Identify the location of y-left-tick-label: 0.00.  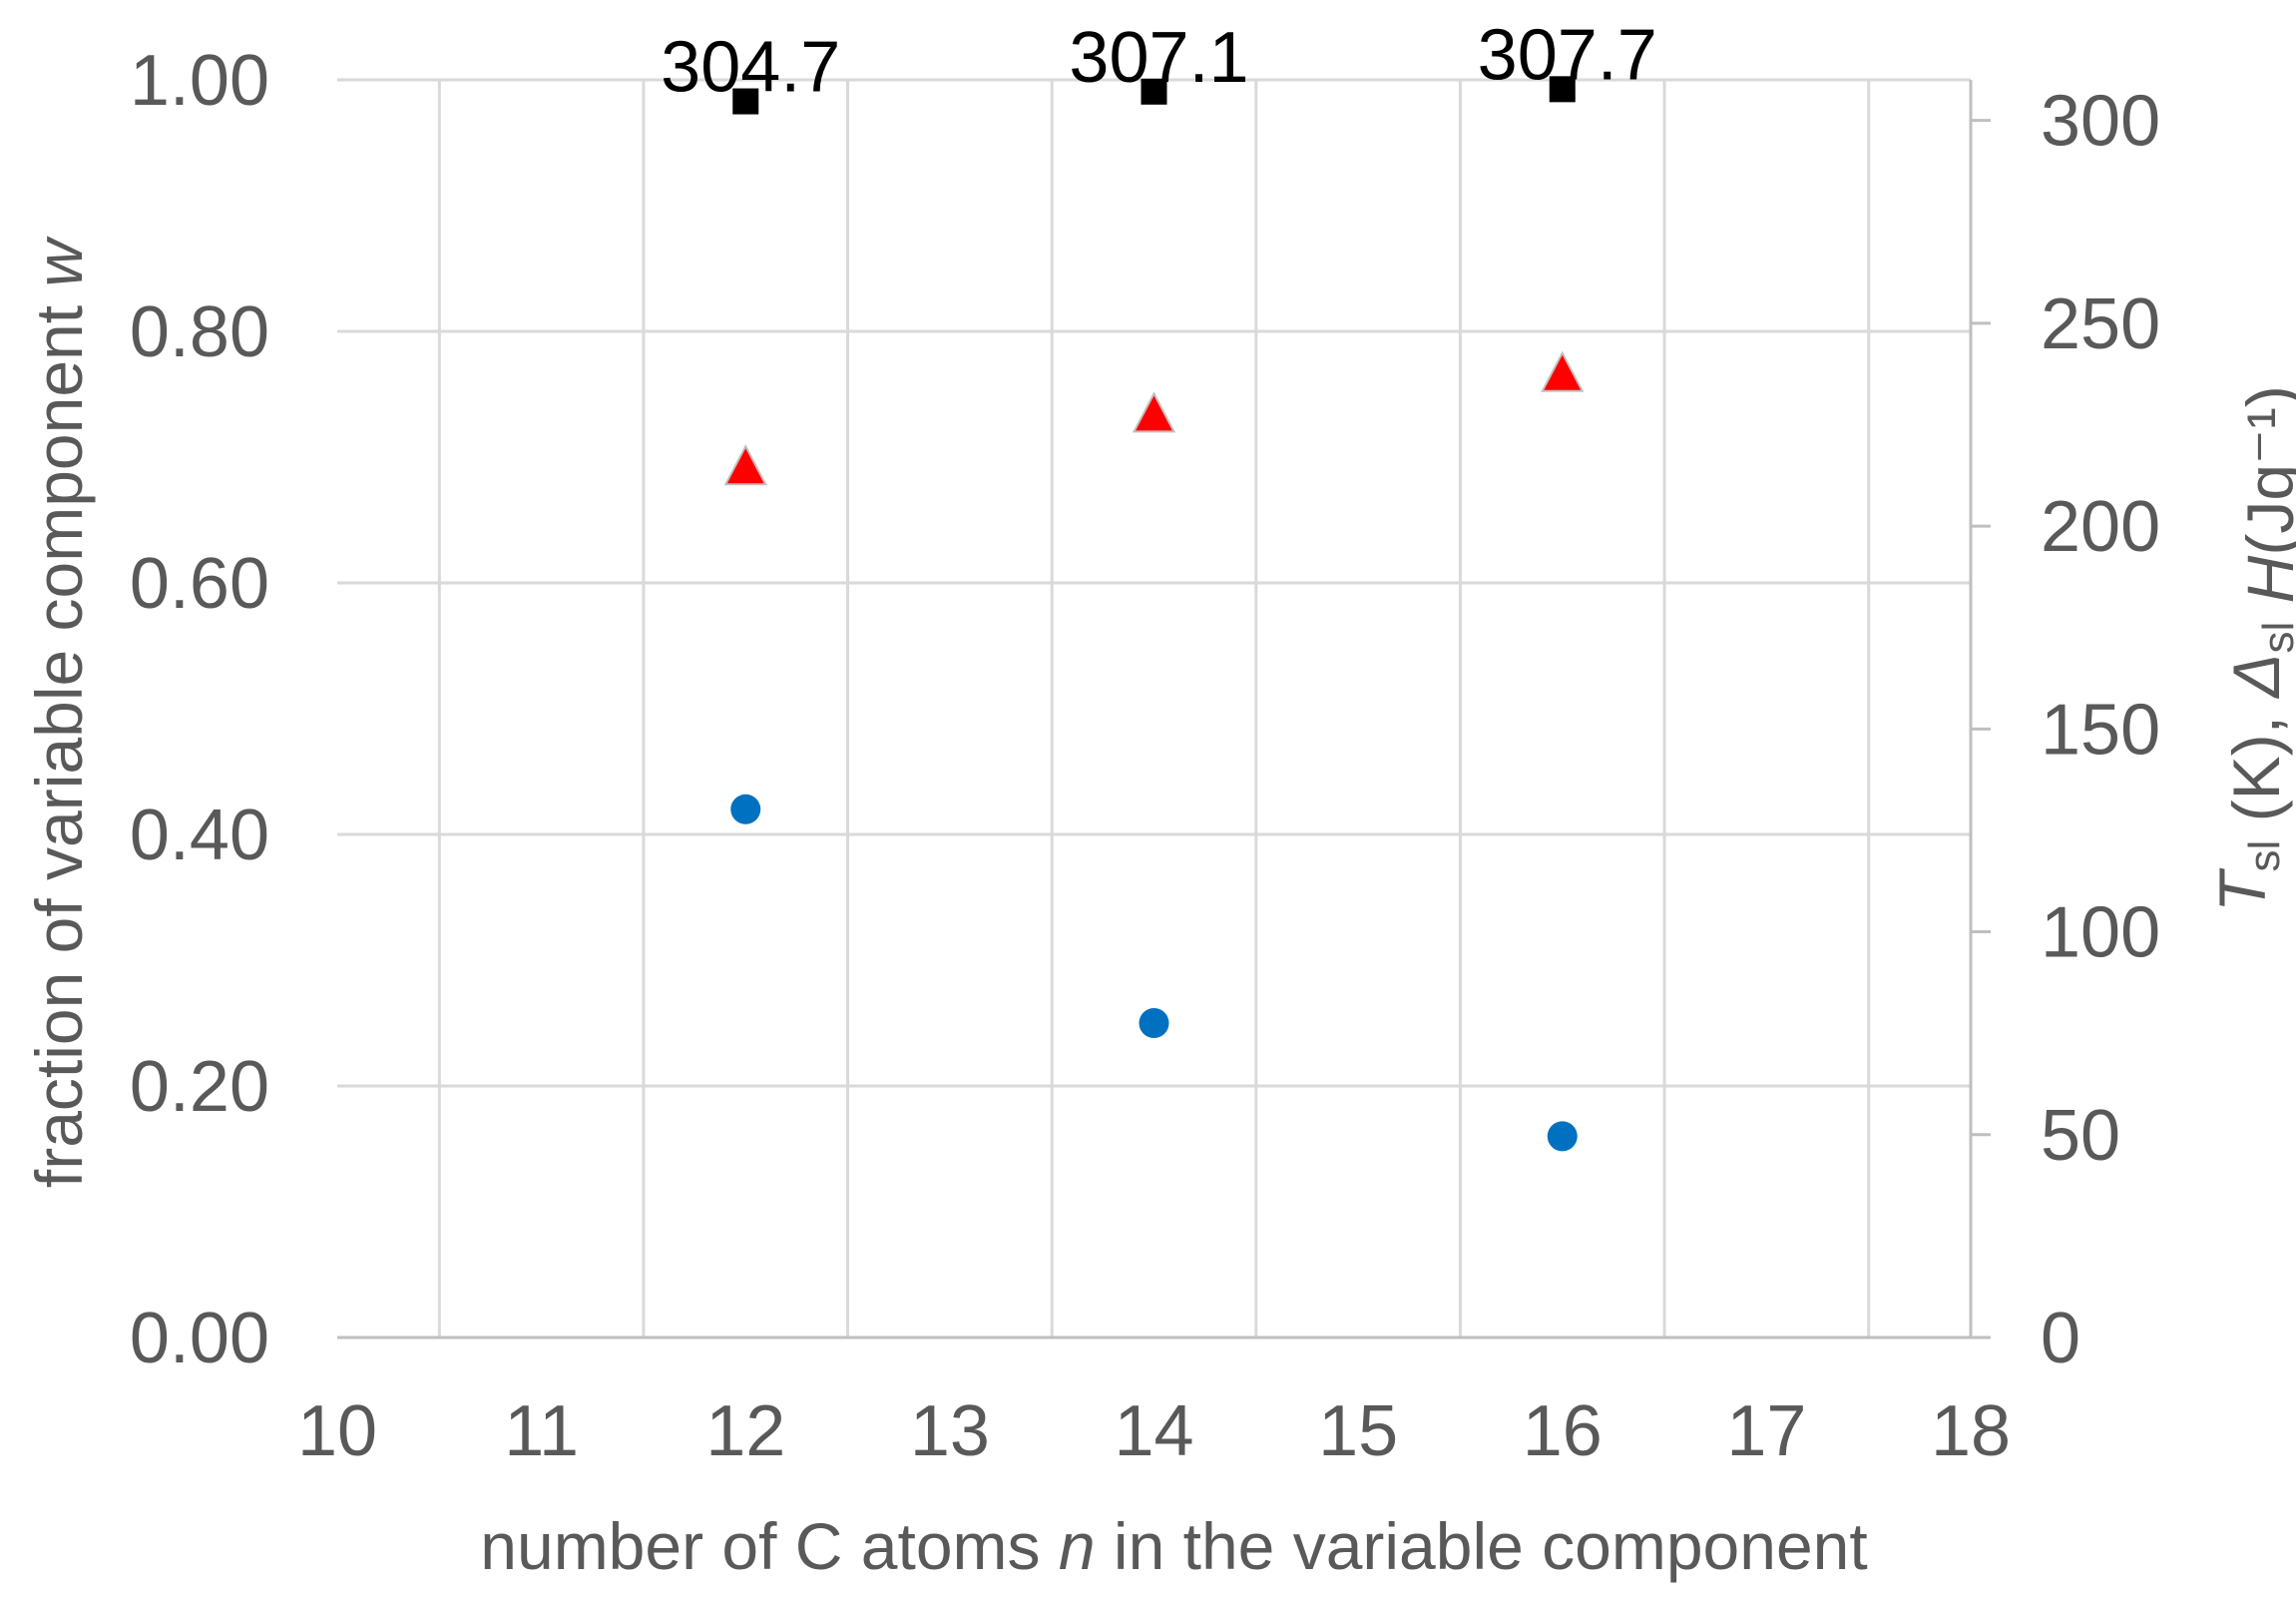
(199, 1339).